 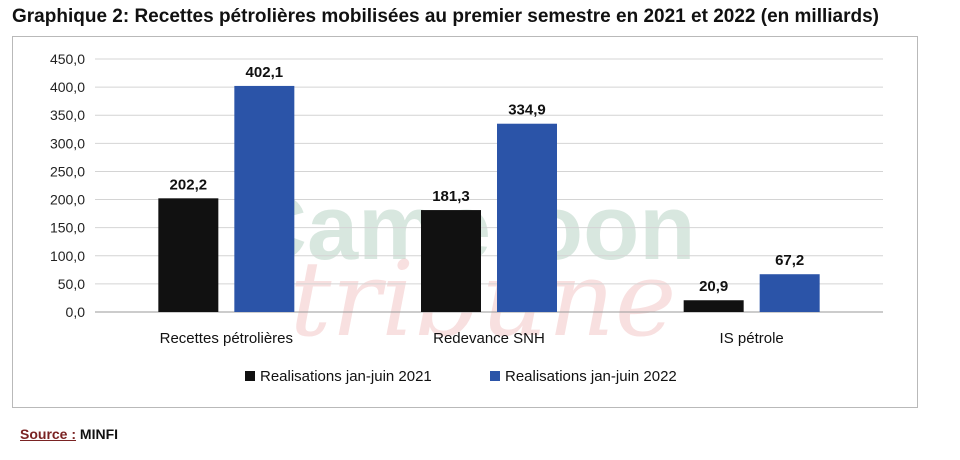 I want to click on y-tick-label: 100,0, so click(x=67, y=256).